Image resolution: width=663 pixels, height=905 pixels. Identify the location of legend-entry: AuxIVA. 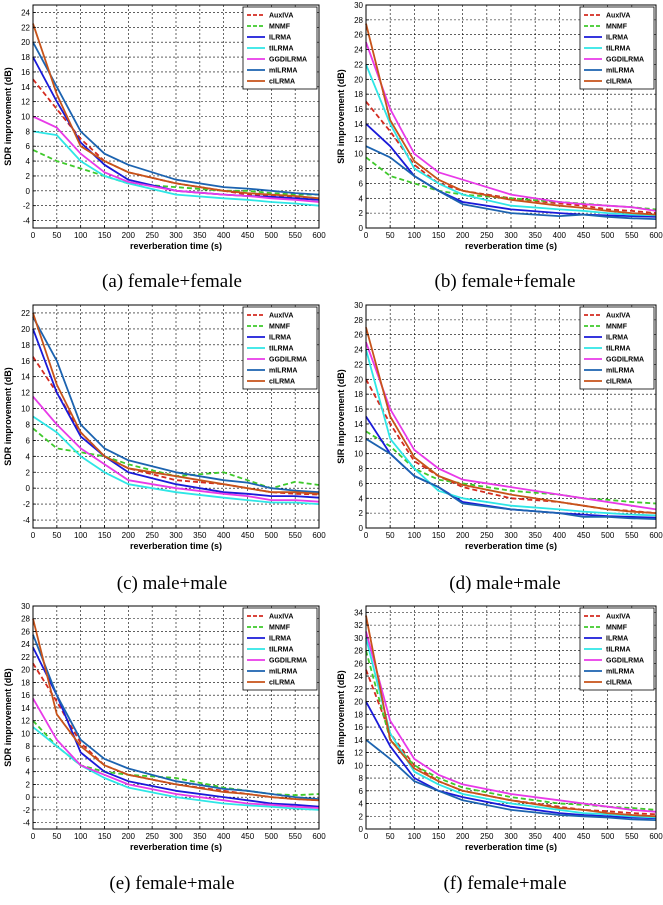
(618, 316).